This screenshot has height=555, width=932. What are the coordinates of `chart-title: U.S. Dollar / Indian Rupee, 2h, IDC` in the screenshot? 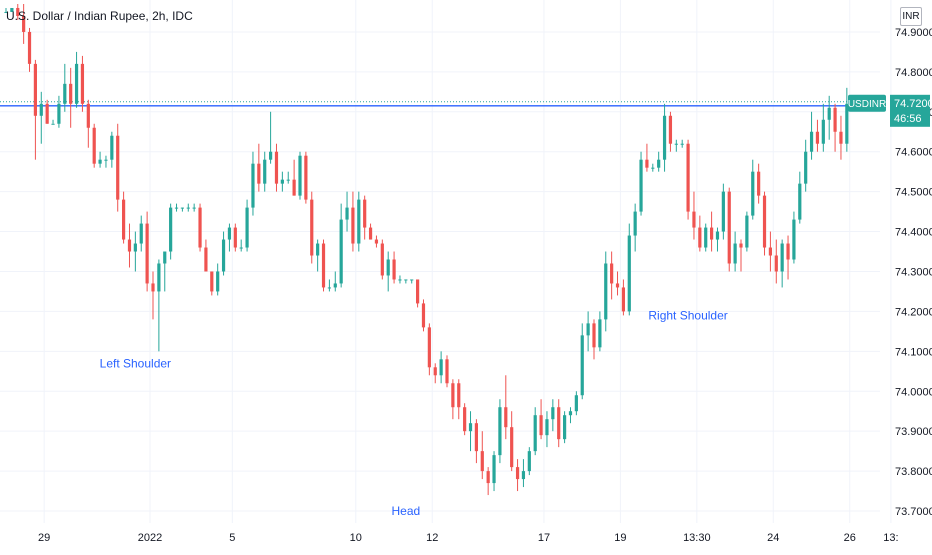 It's located at (99, 16).